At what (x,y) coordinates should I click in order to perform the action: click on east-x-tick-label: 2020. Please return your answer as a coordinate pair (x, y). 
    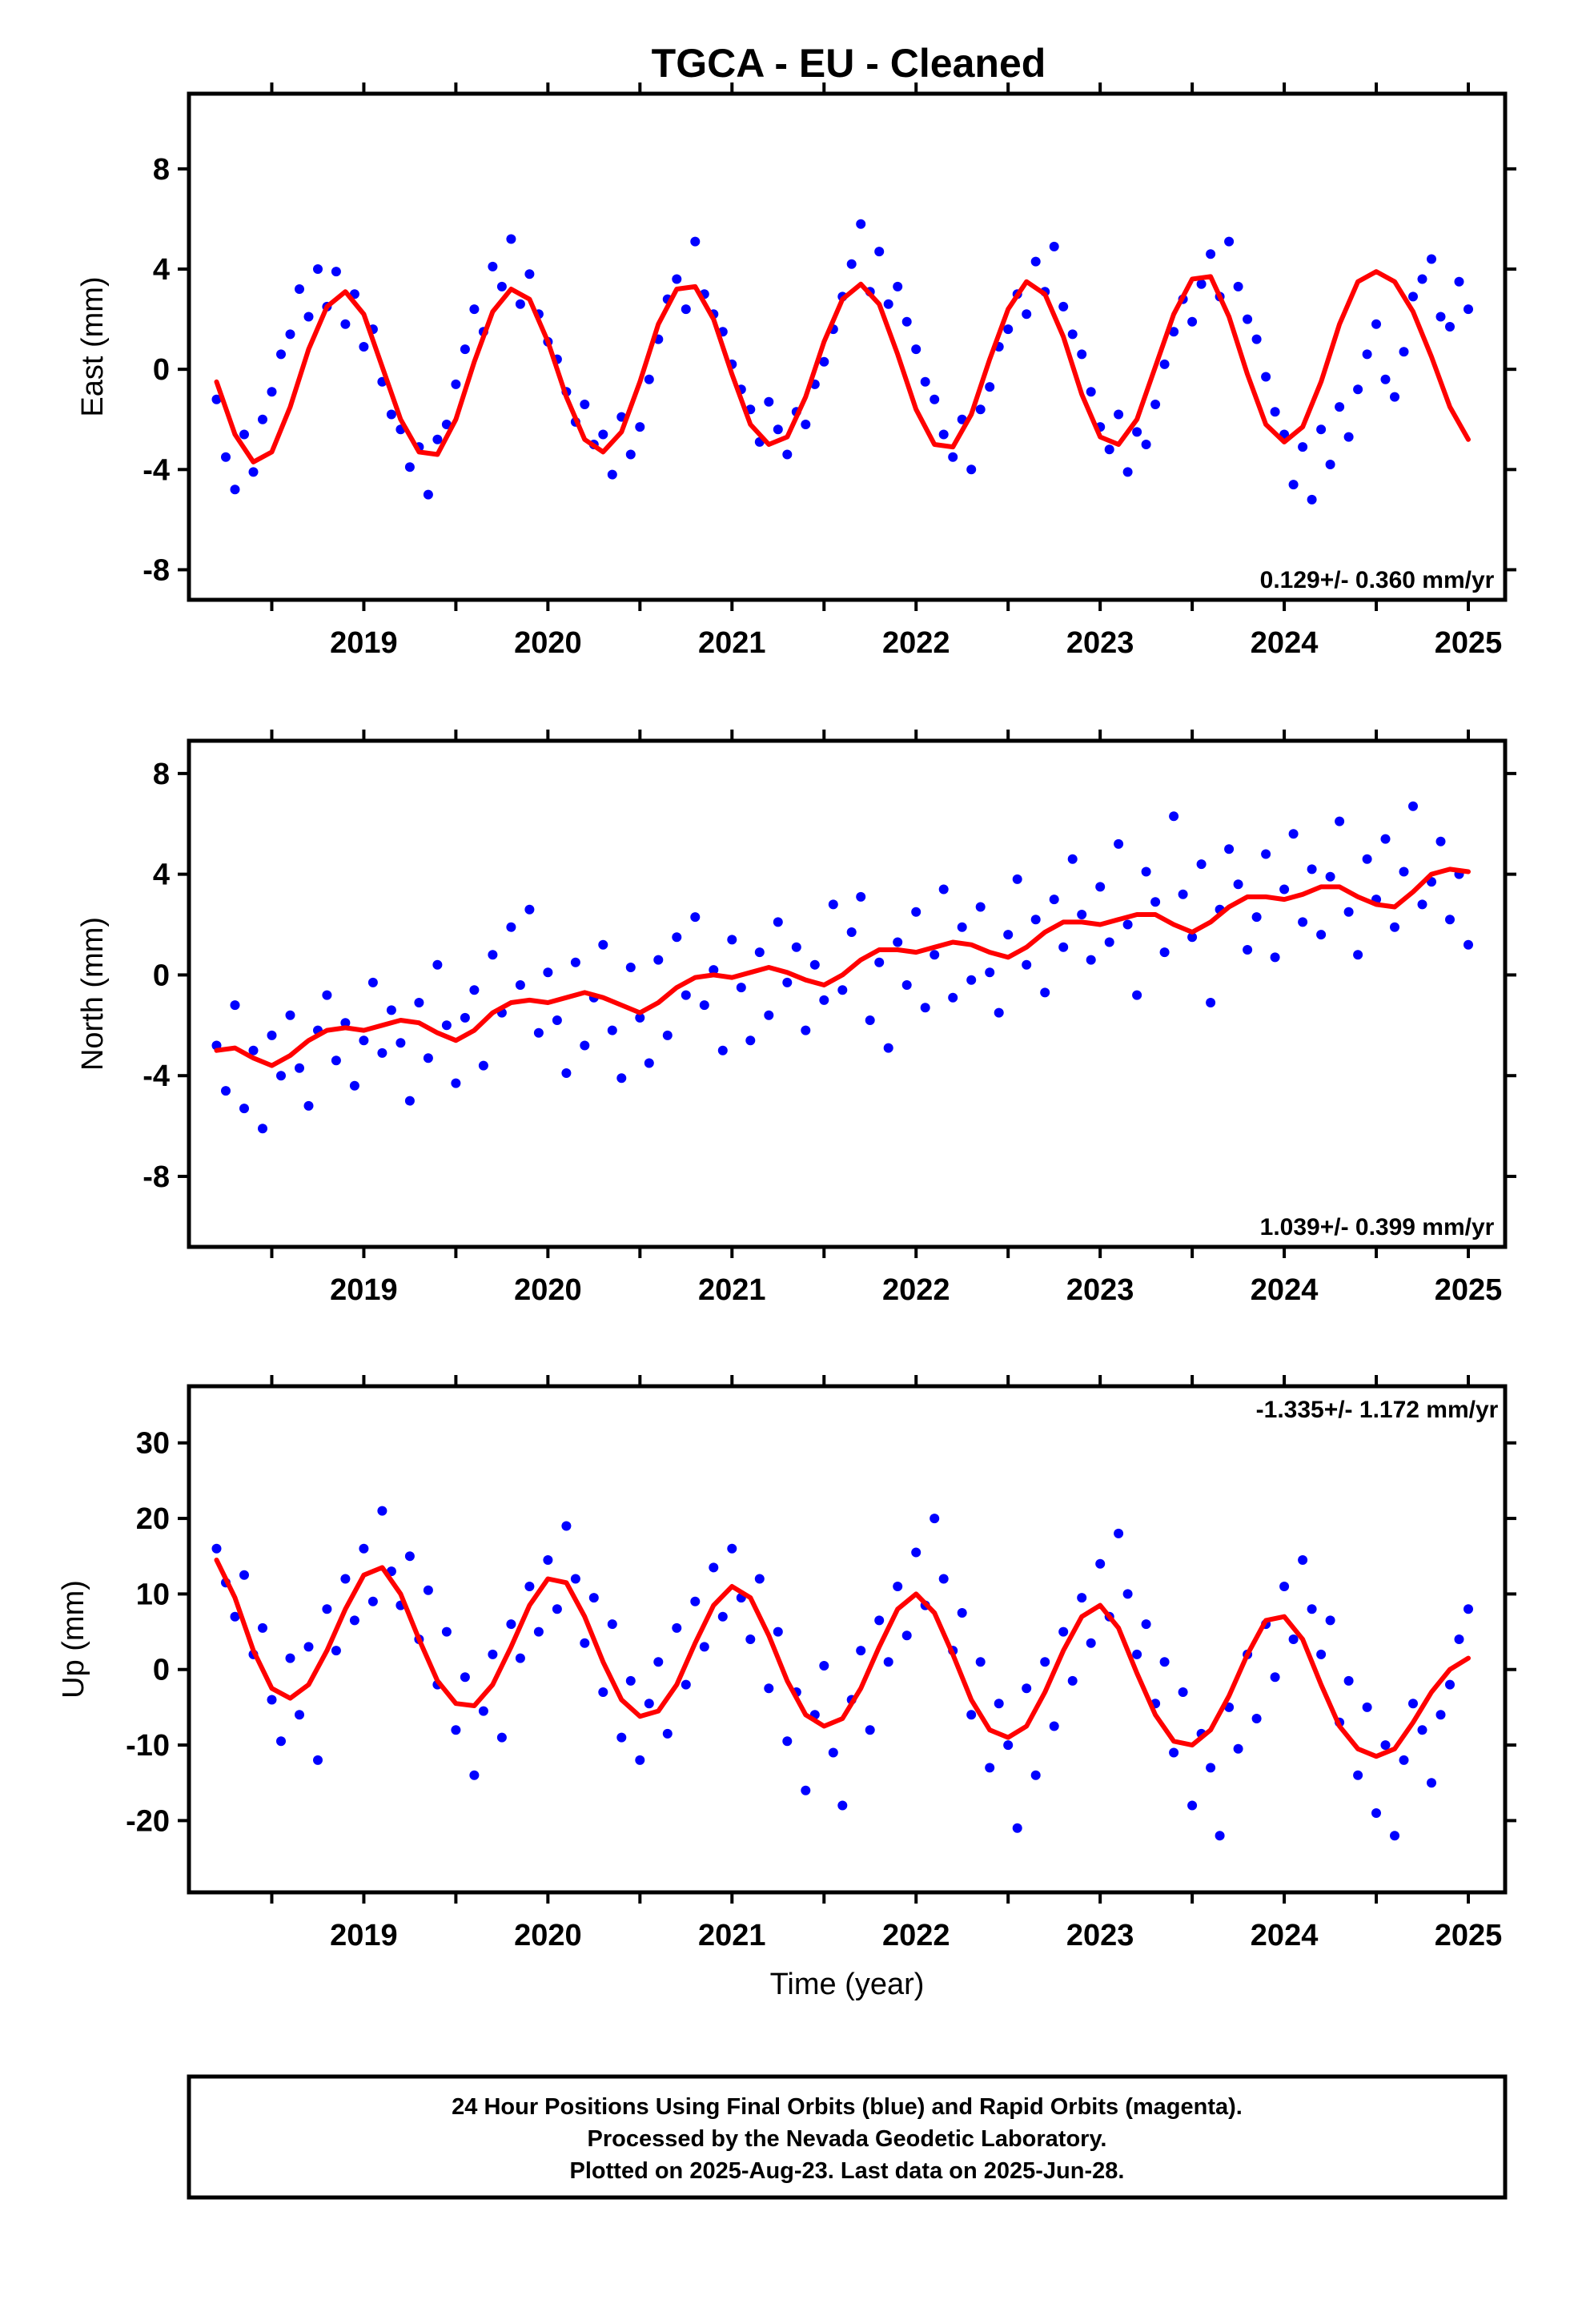
    Looking at the image, I should click on (548, 643).